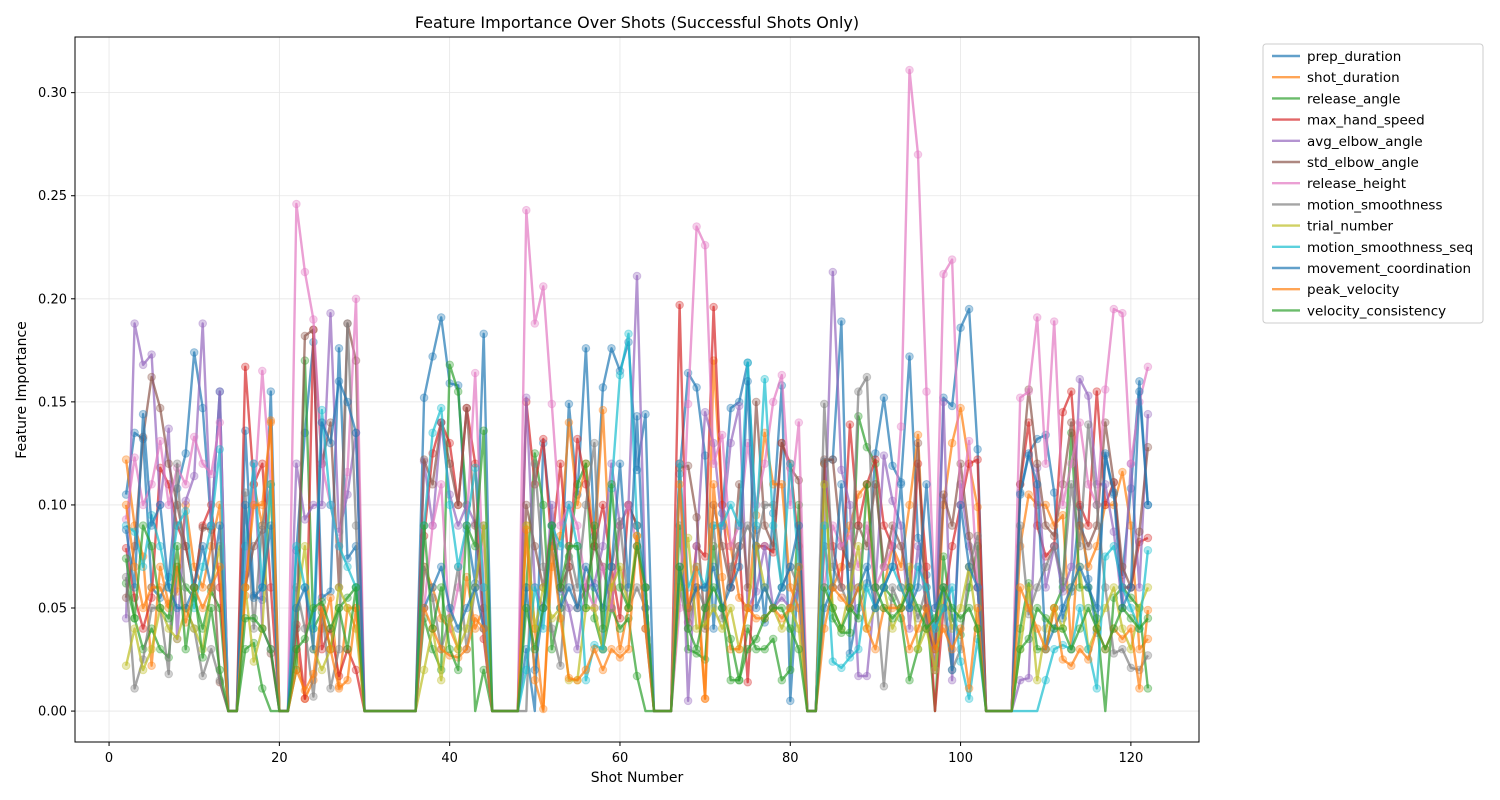 The image size is (1500, 800). Describe the element at coordinates (620, 758) in the screenshot. I see `x-tick-label: 60` at that location.